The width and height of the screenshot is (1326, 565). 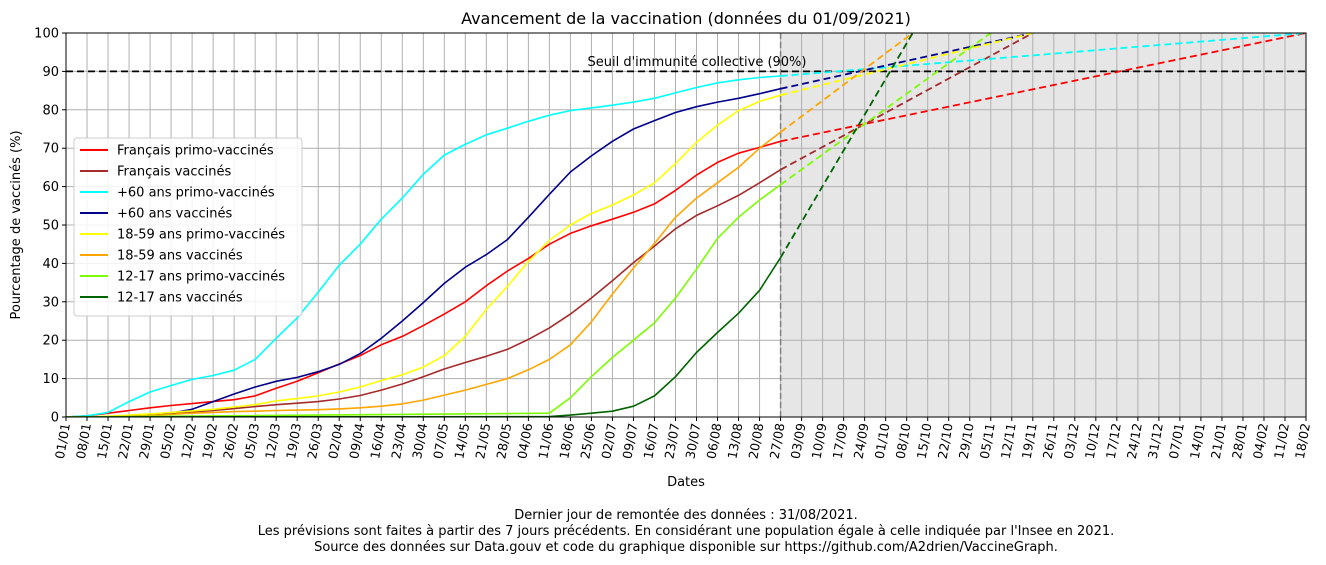 I want to click on x-tick-label: 19/03, so click(x=293, y=441).